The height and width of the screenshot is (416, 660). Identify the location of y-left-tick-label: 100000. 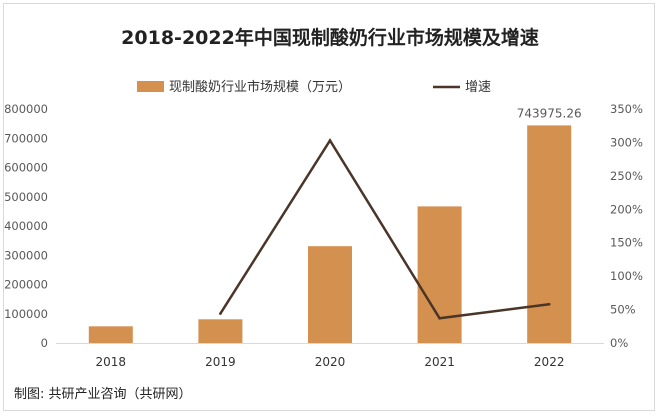
(26, 314).